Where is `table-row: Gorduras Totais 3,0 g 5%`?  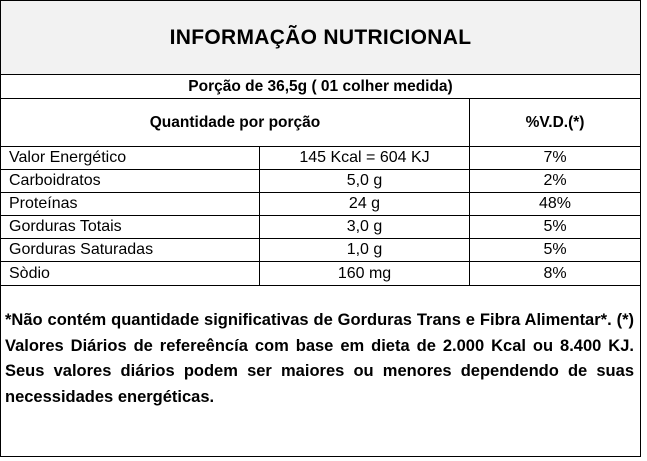 table-row: Gorduras Totais 3,0 g 5% is located at coordinates (320, 227).